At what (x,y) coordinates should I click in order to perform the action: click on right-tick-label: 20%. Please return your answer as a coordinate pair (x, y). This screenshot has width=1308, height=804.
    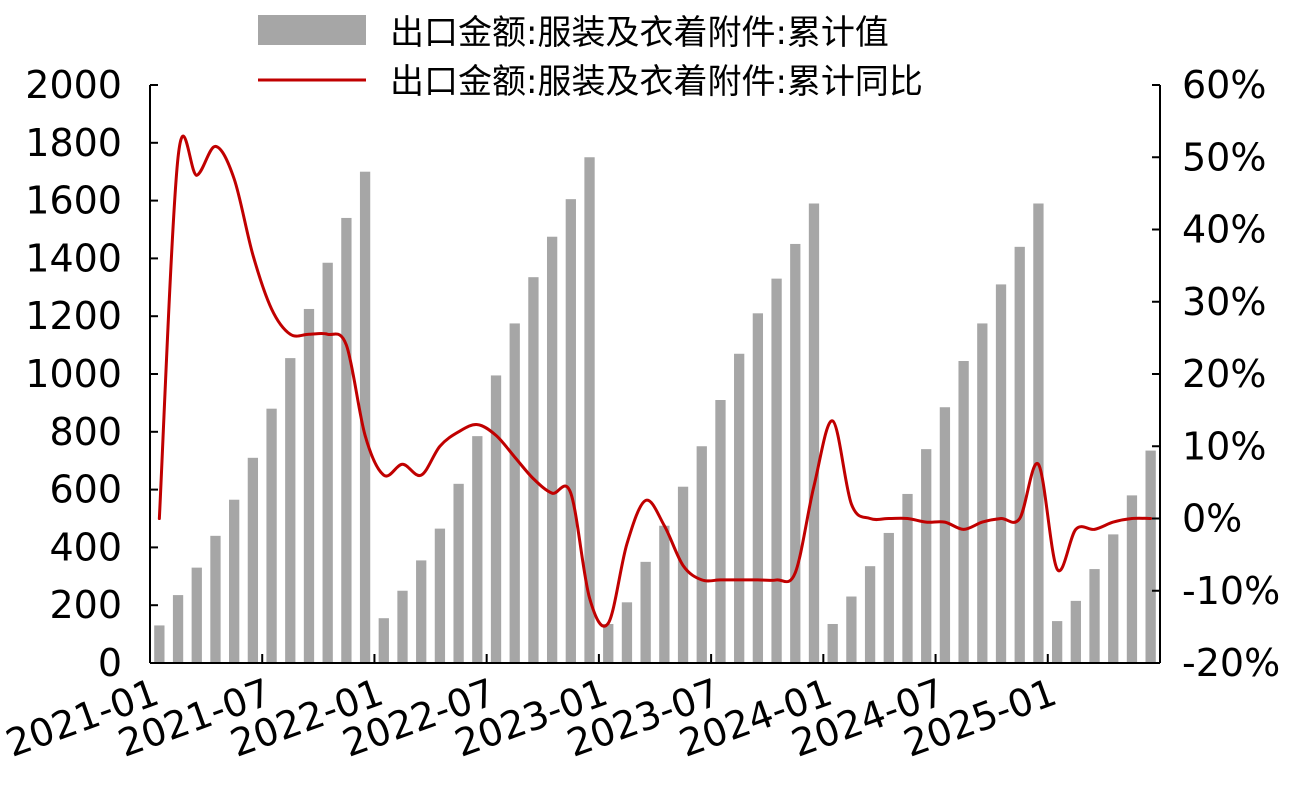
    Looking at the image, I should click on (1224, 374).